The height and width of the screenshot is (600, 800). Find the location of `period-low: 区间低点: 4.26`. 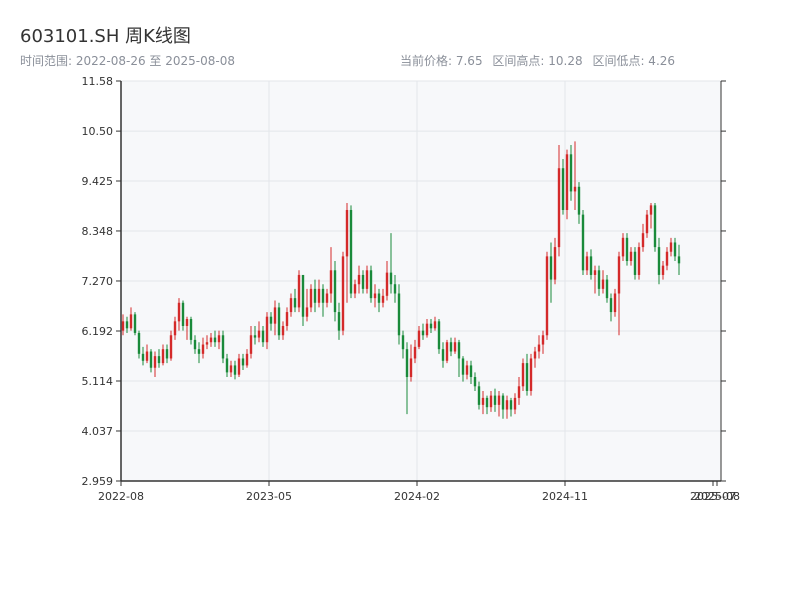

period-low: 区间低点: 4.26 is located at coordinates (634, 61).